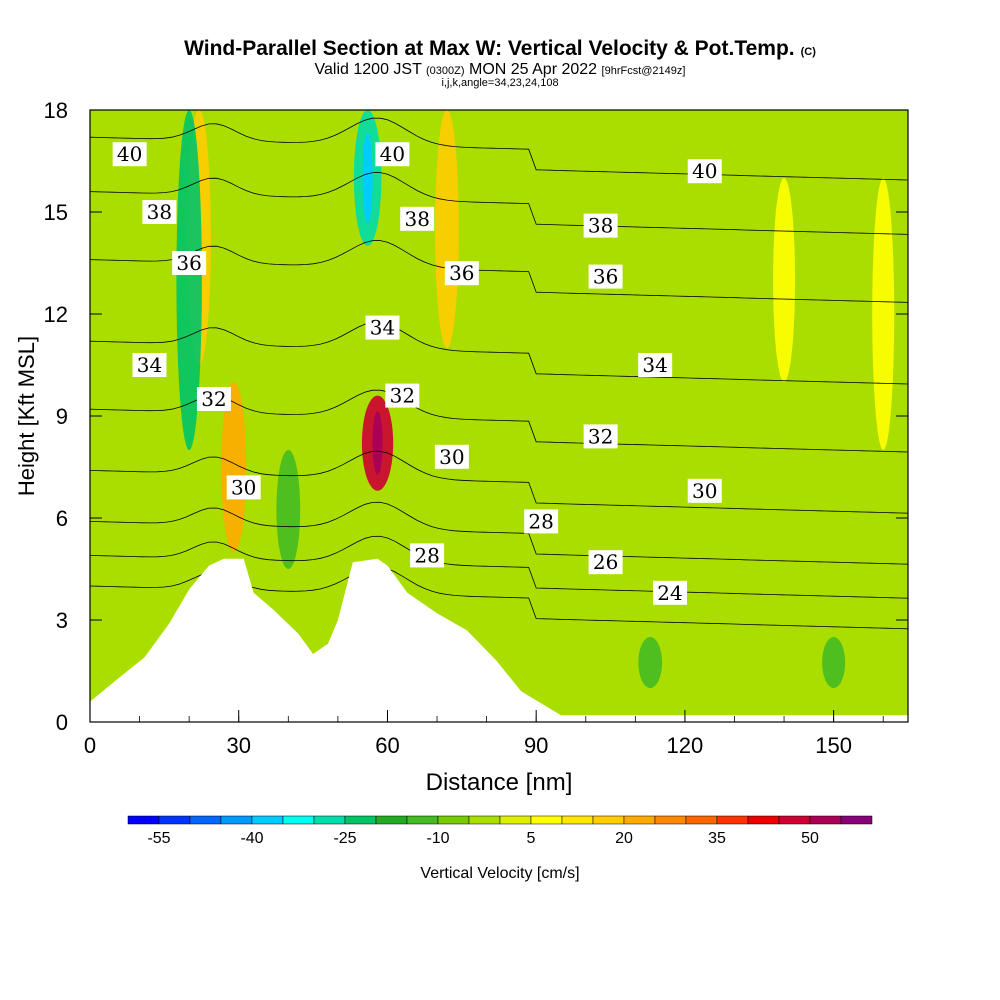  I want to click on colorbar-tick-label: -10, so click(438, 838).